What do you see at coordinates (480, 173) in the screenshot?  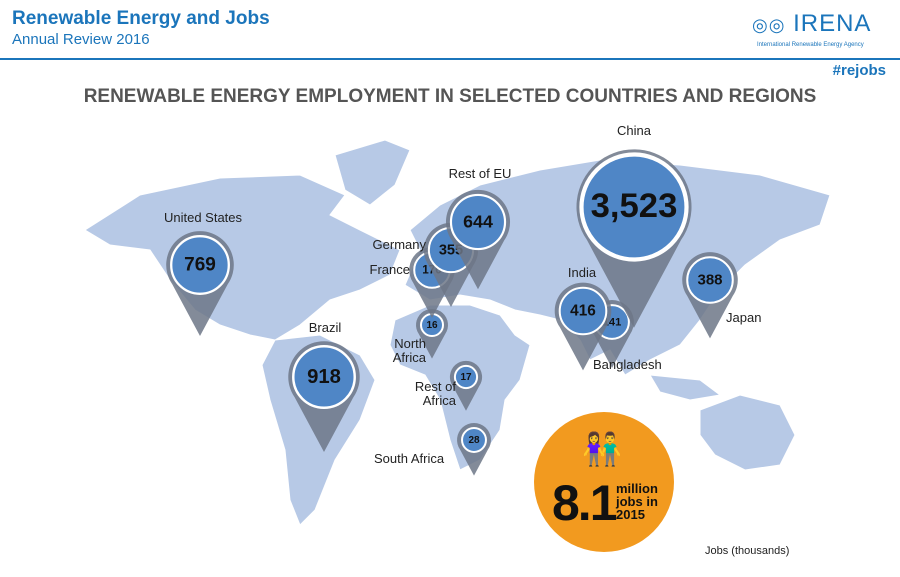 I see `pin-label: Rest of EU` at bounding box center [480, 173].